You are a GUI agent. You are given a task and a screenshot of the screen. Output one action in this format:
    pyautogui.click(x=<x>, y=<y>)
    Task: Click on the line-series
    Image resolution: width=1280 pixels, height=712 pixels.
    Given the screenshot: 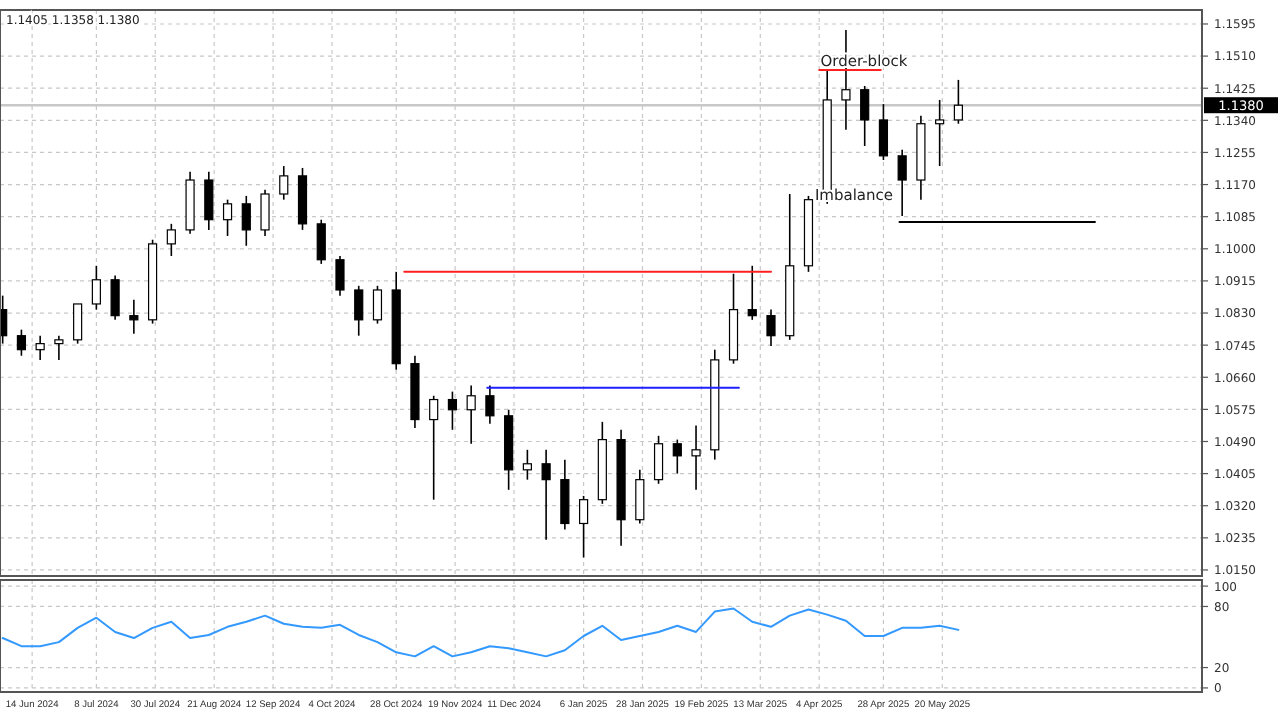 What is the action you would take?
    pyautogui.click(x=480, y=632)
    